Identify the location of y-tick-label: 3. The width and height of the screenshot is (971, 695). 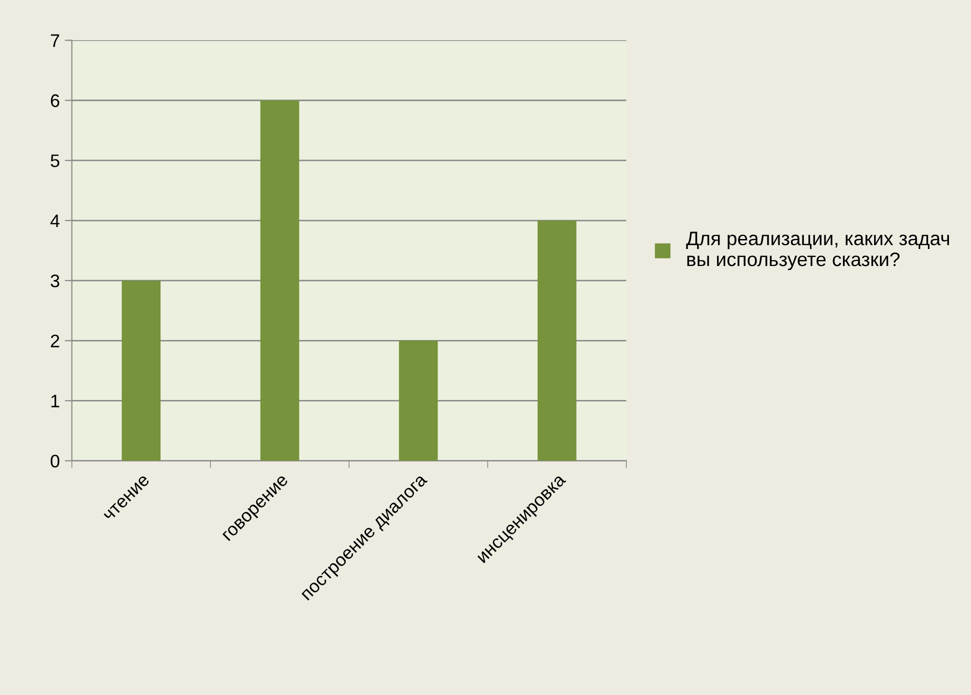
(55, 281).